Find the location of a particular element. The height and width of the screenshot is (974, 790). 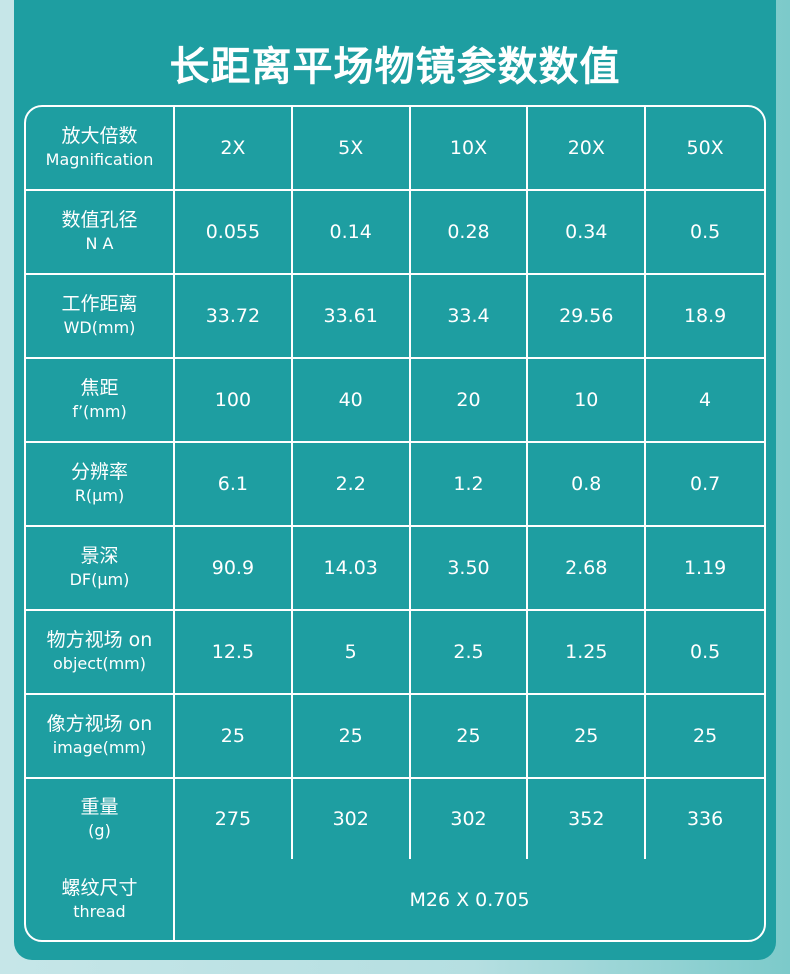

row-header-cn: 焦距 is located at coordinates (99, 387).